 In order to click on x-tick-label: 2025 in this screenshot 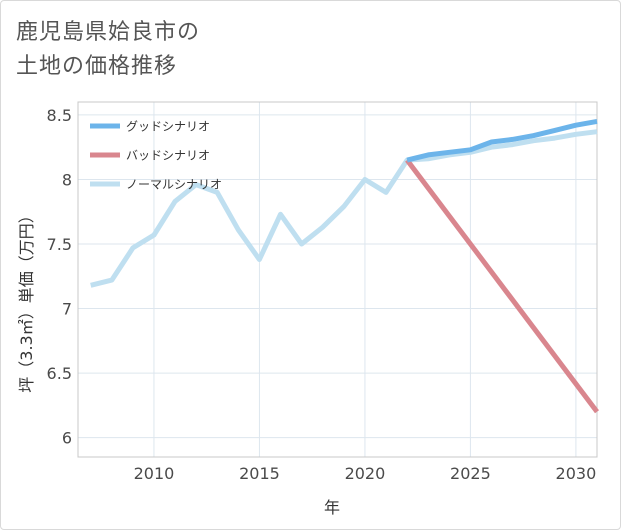, I will do `click(470, 473)`.